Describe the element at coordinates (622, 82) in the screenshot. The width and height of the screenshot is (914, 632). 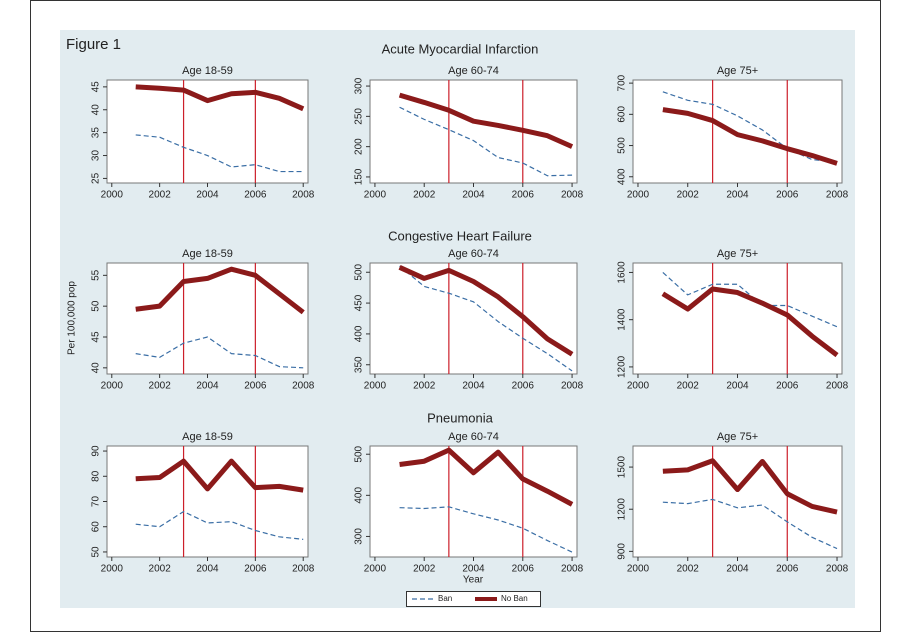
I see `y-tick-label: 700` at that location.